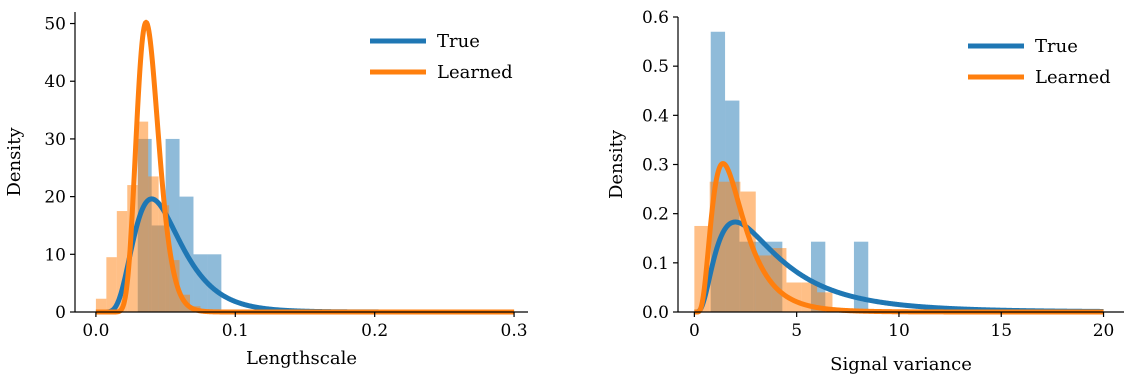 The height and width of the screenshot is (377, 1127). I want to click on x-tick-label: 10, so click(899, 331).